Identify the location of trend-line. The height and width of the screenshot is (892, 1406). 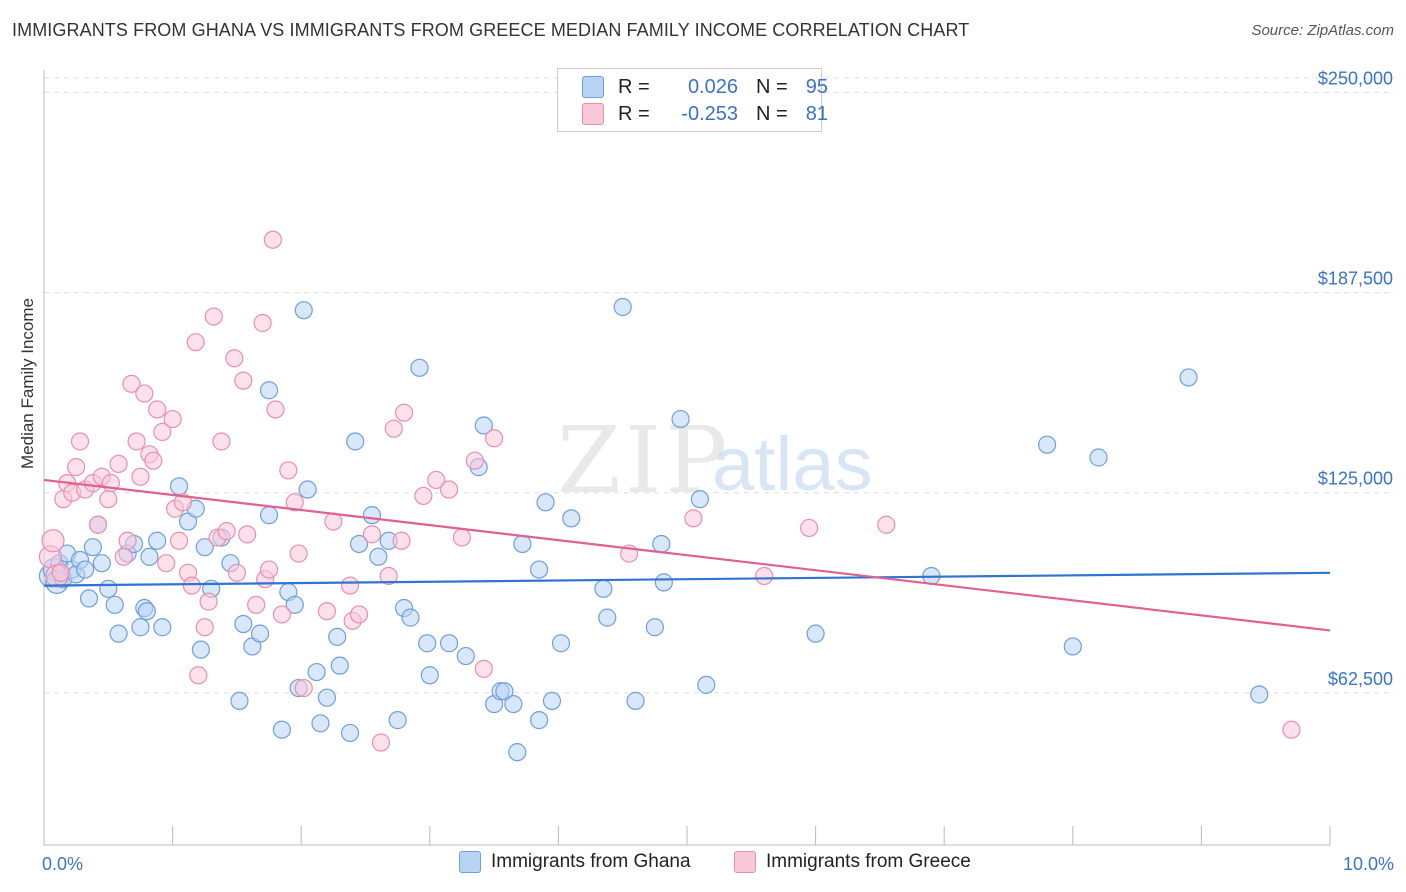
(687, 579).